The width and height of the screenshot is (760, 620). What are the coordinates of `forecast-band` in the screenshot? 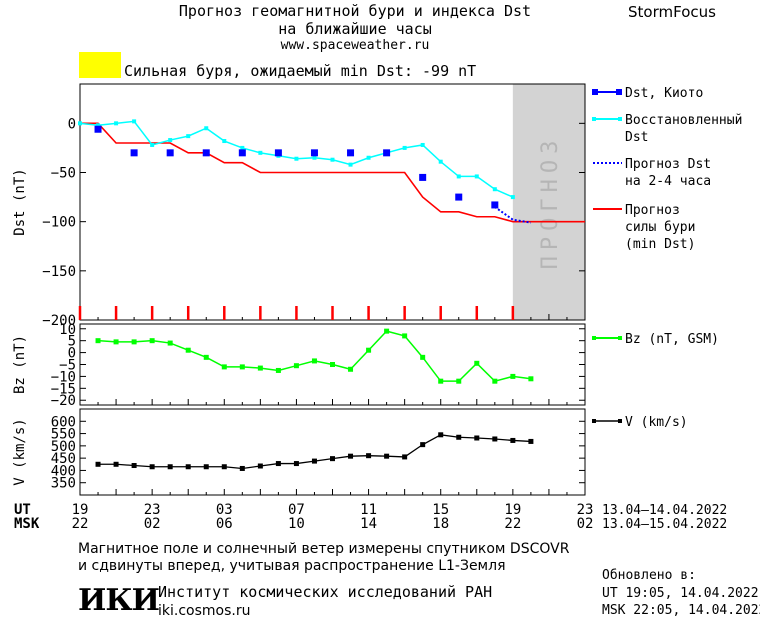 It's located at (548, 202).